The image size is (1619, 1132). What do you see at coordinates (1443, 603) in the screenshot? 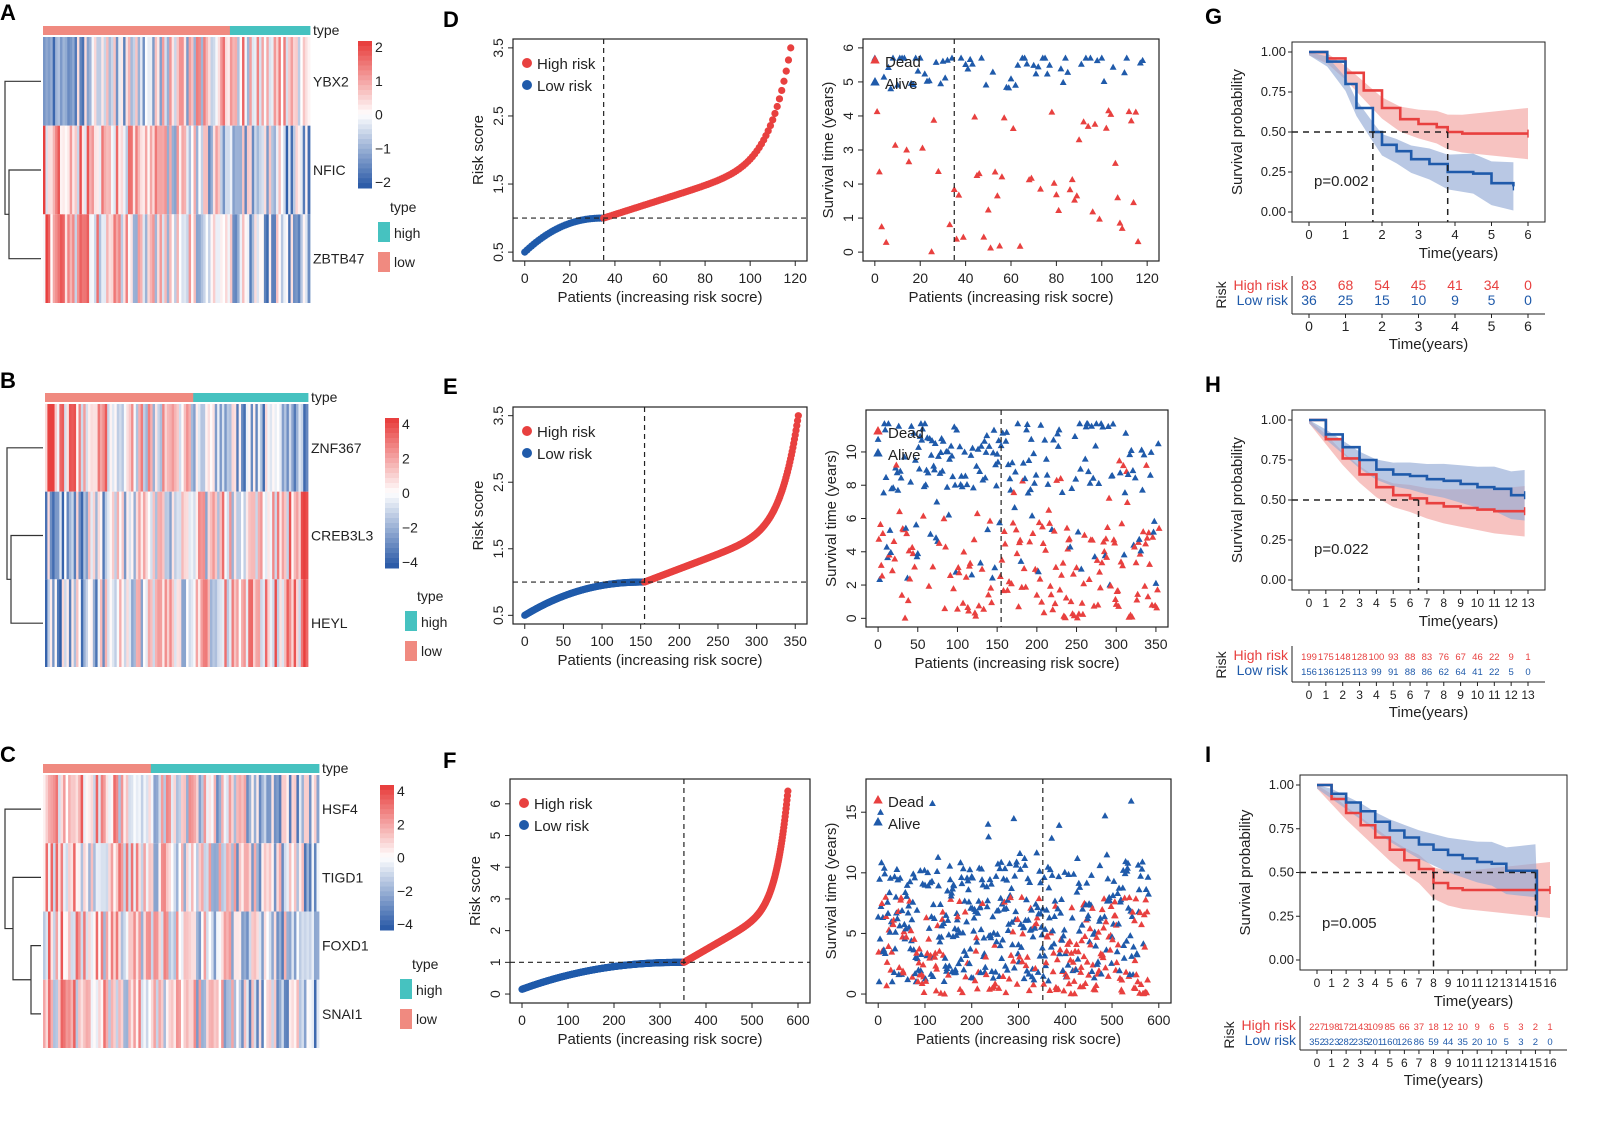
I see `x-tick-label: 8` at bounding box center [1443, 603].